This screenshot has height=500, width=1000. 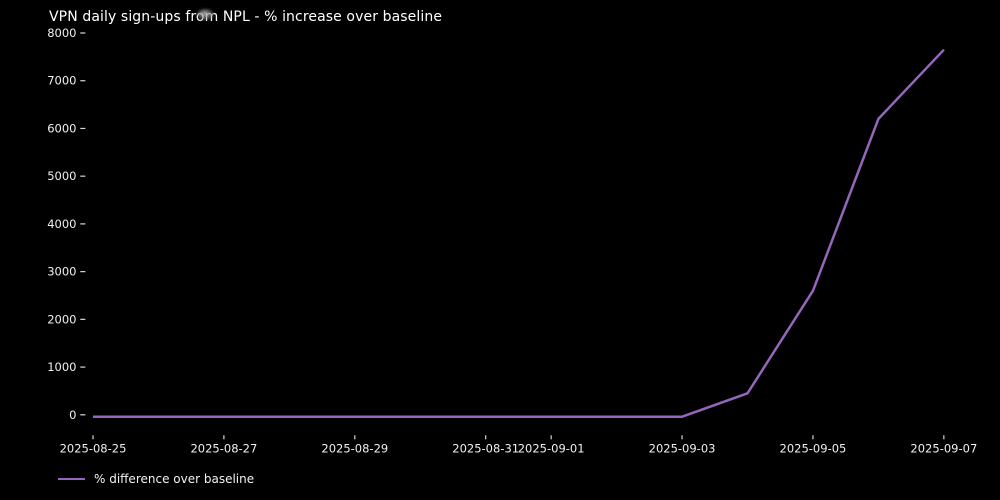 I want to click on x-tick-label: 2025-08-29, so click(x=354, y=449).